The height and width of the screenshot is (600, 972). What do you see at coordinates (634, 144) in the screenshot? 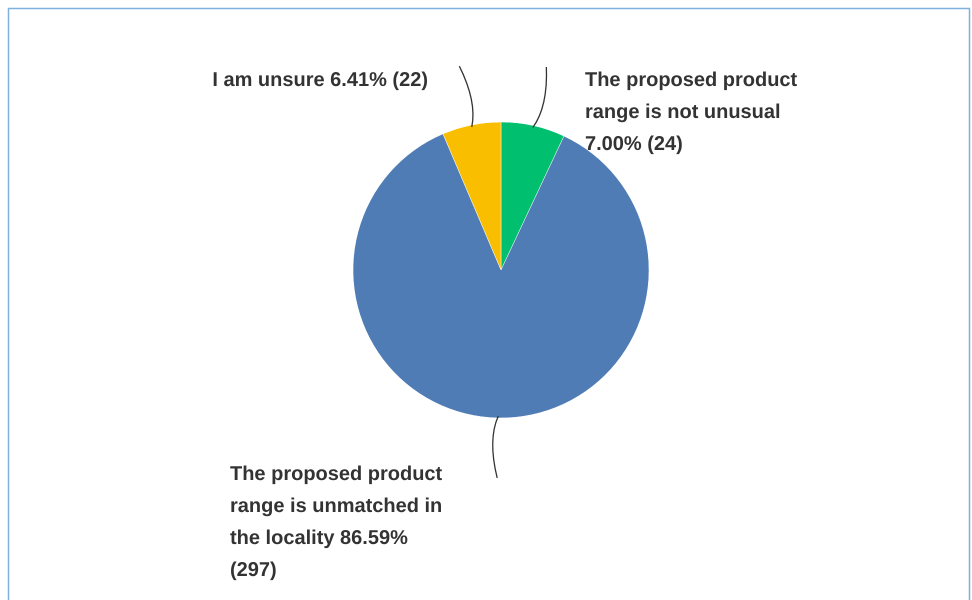
I see `data-label: 7.00% (24)` at bounding box center [634, 144].